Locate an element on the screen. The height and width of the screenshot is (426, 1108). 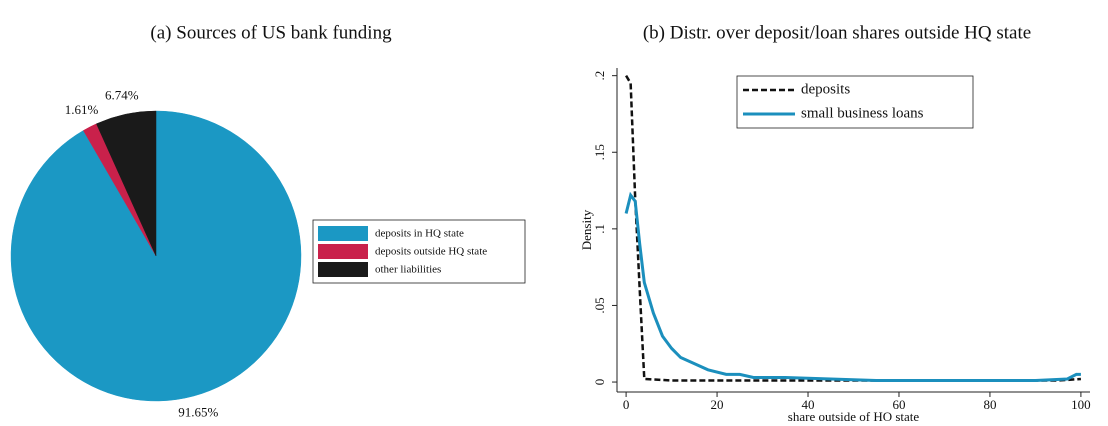
legend-label: other liabilities is located at coordinates (408, 270).